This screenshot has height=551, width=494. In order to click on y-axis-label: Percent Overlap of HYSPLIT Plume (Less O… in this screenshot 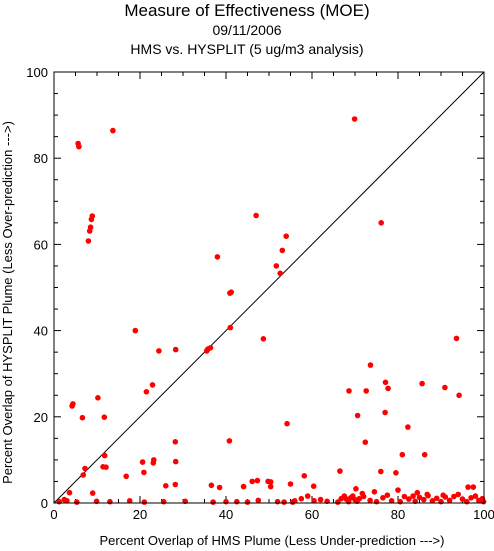, I will do `click(7, 302)`.